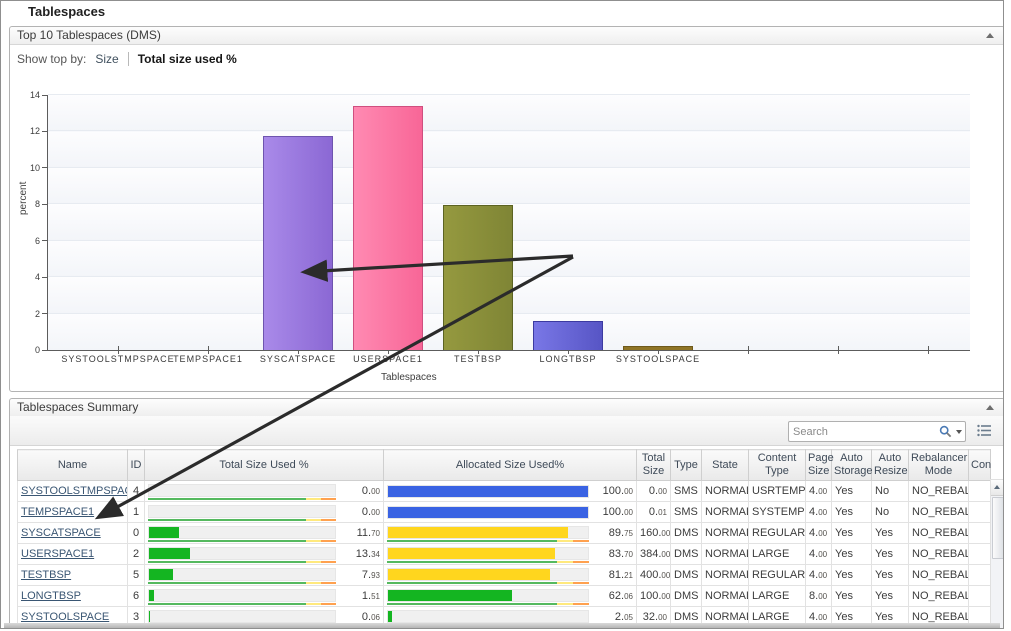 This screenshot has height=631, width=1011. What do you see at coordinates (658, 348) in the screenshot?
I see `chart-bar-systoolspace` at bounding box center [658, 348].